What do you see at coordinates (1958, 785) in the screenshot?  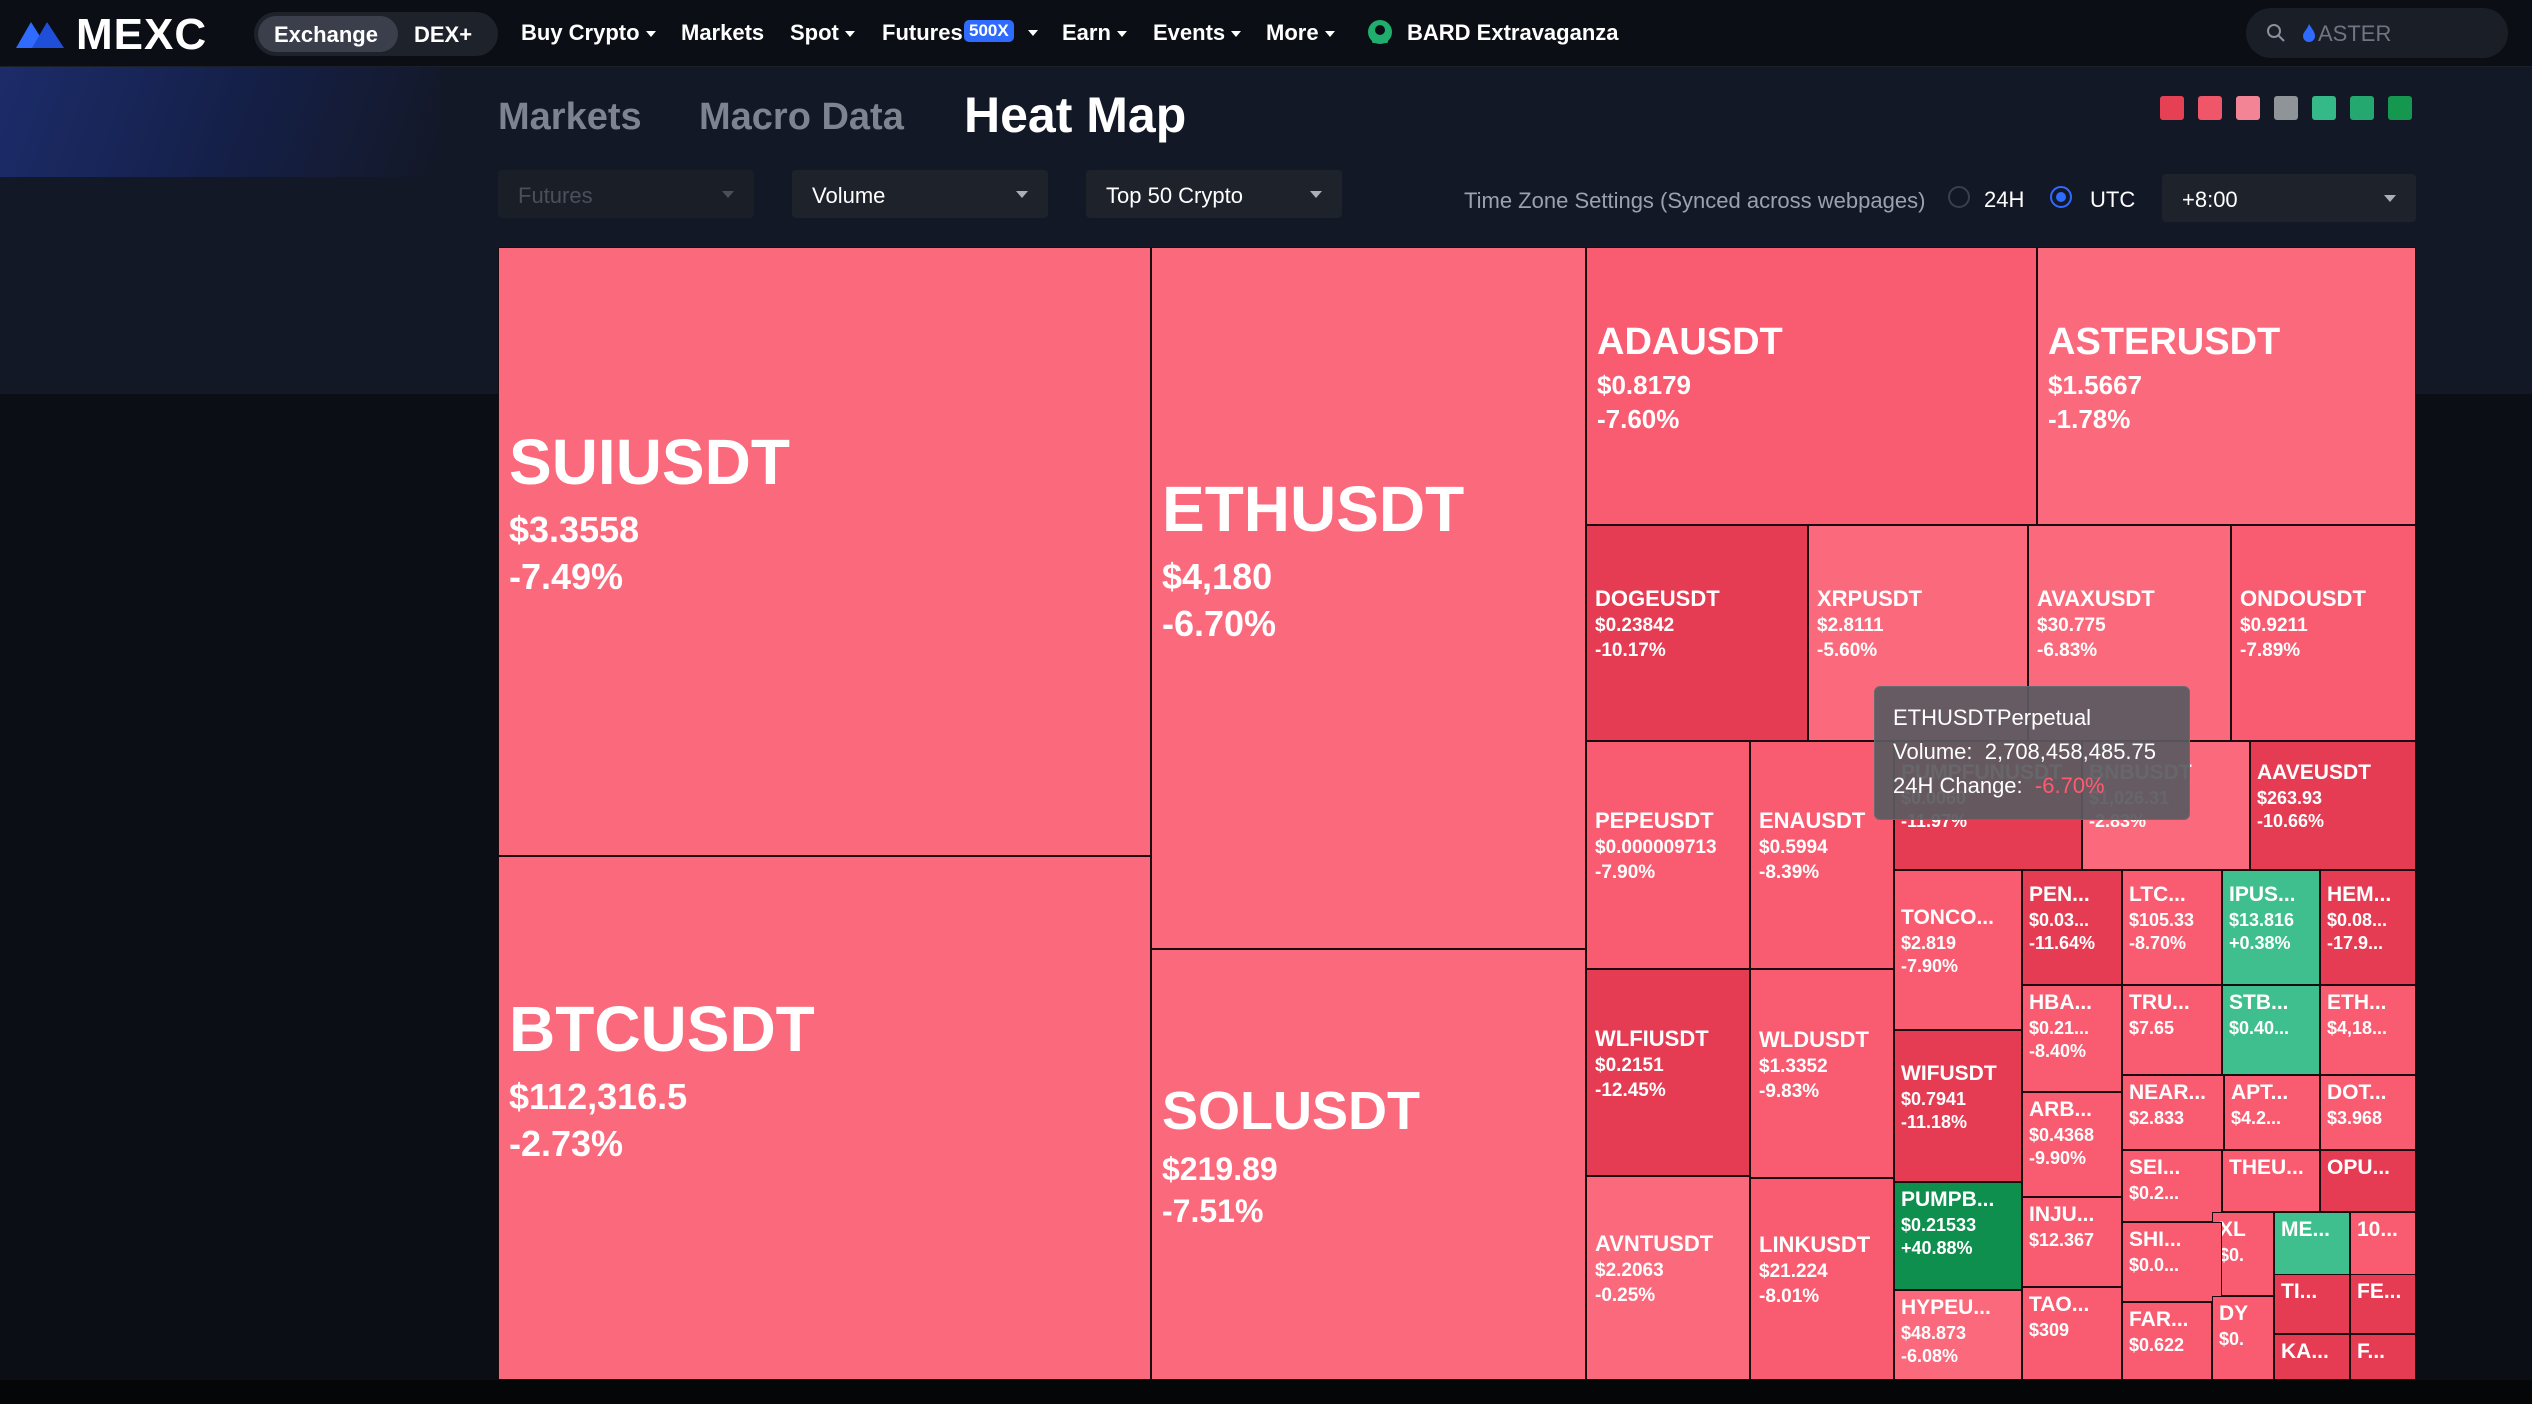 I see `tooltip-change-label: 24H Change:` at bounding box center [1958, 785].